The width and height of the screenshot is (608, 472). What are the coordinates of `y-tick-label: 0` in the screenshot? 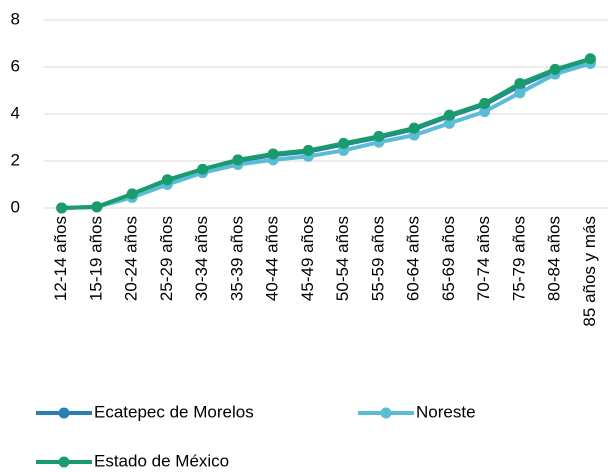 It's located at (15, 206).